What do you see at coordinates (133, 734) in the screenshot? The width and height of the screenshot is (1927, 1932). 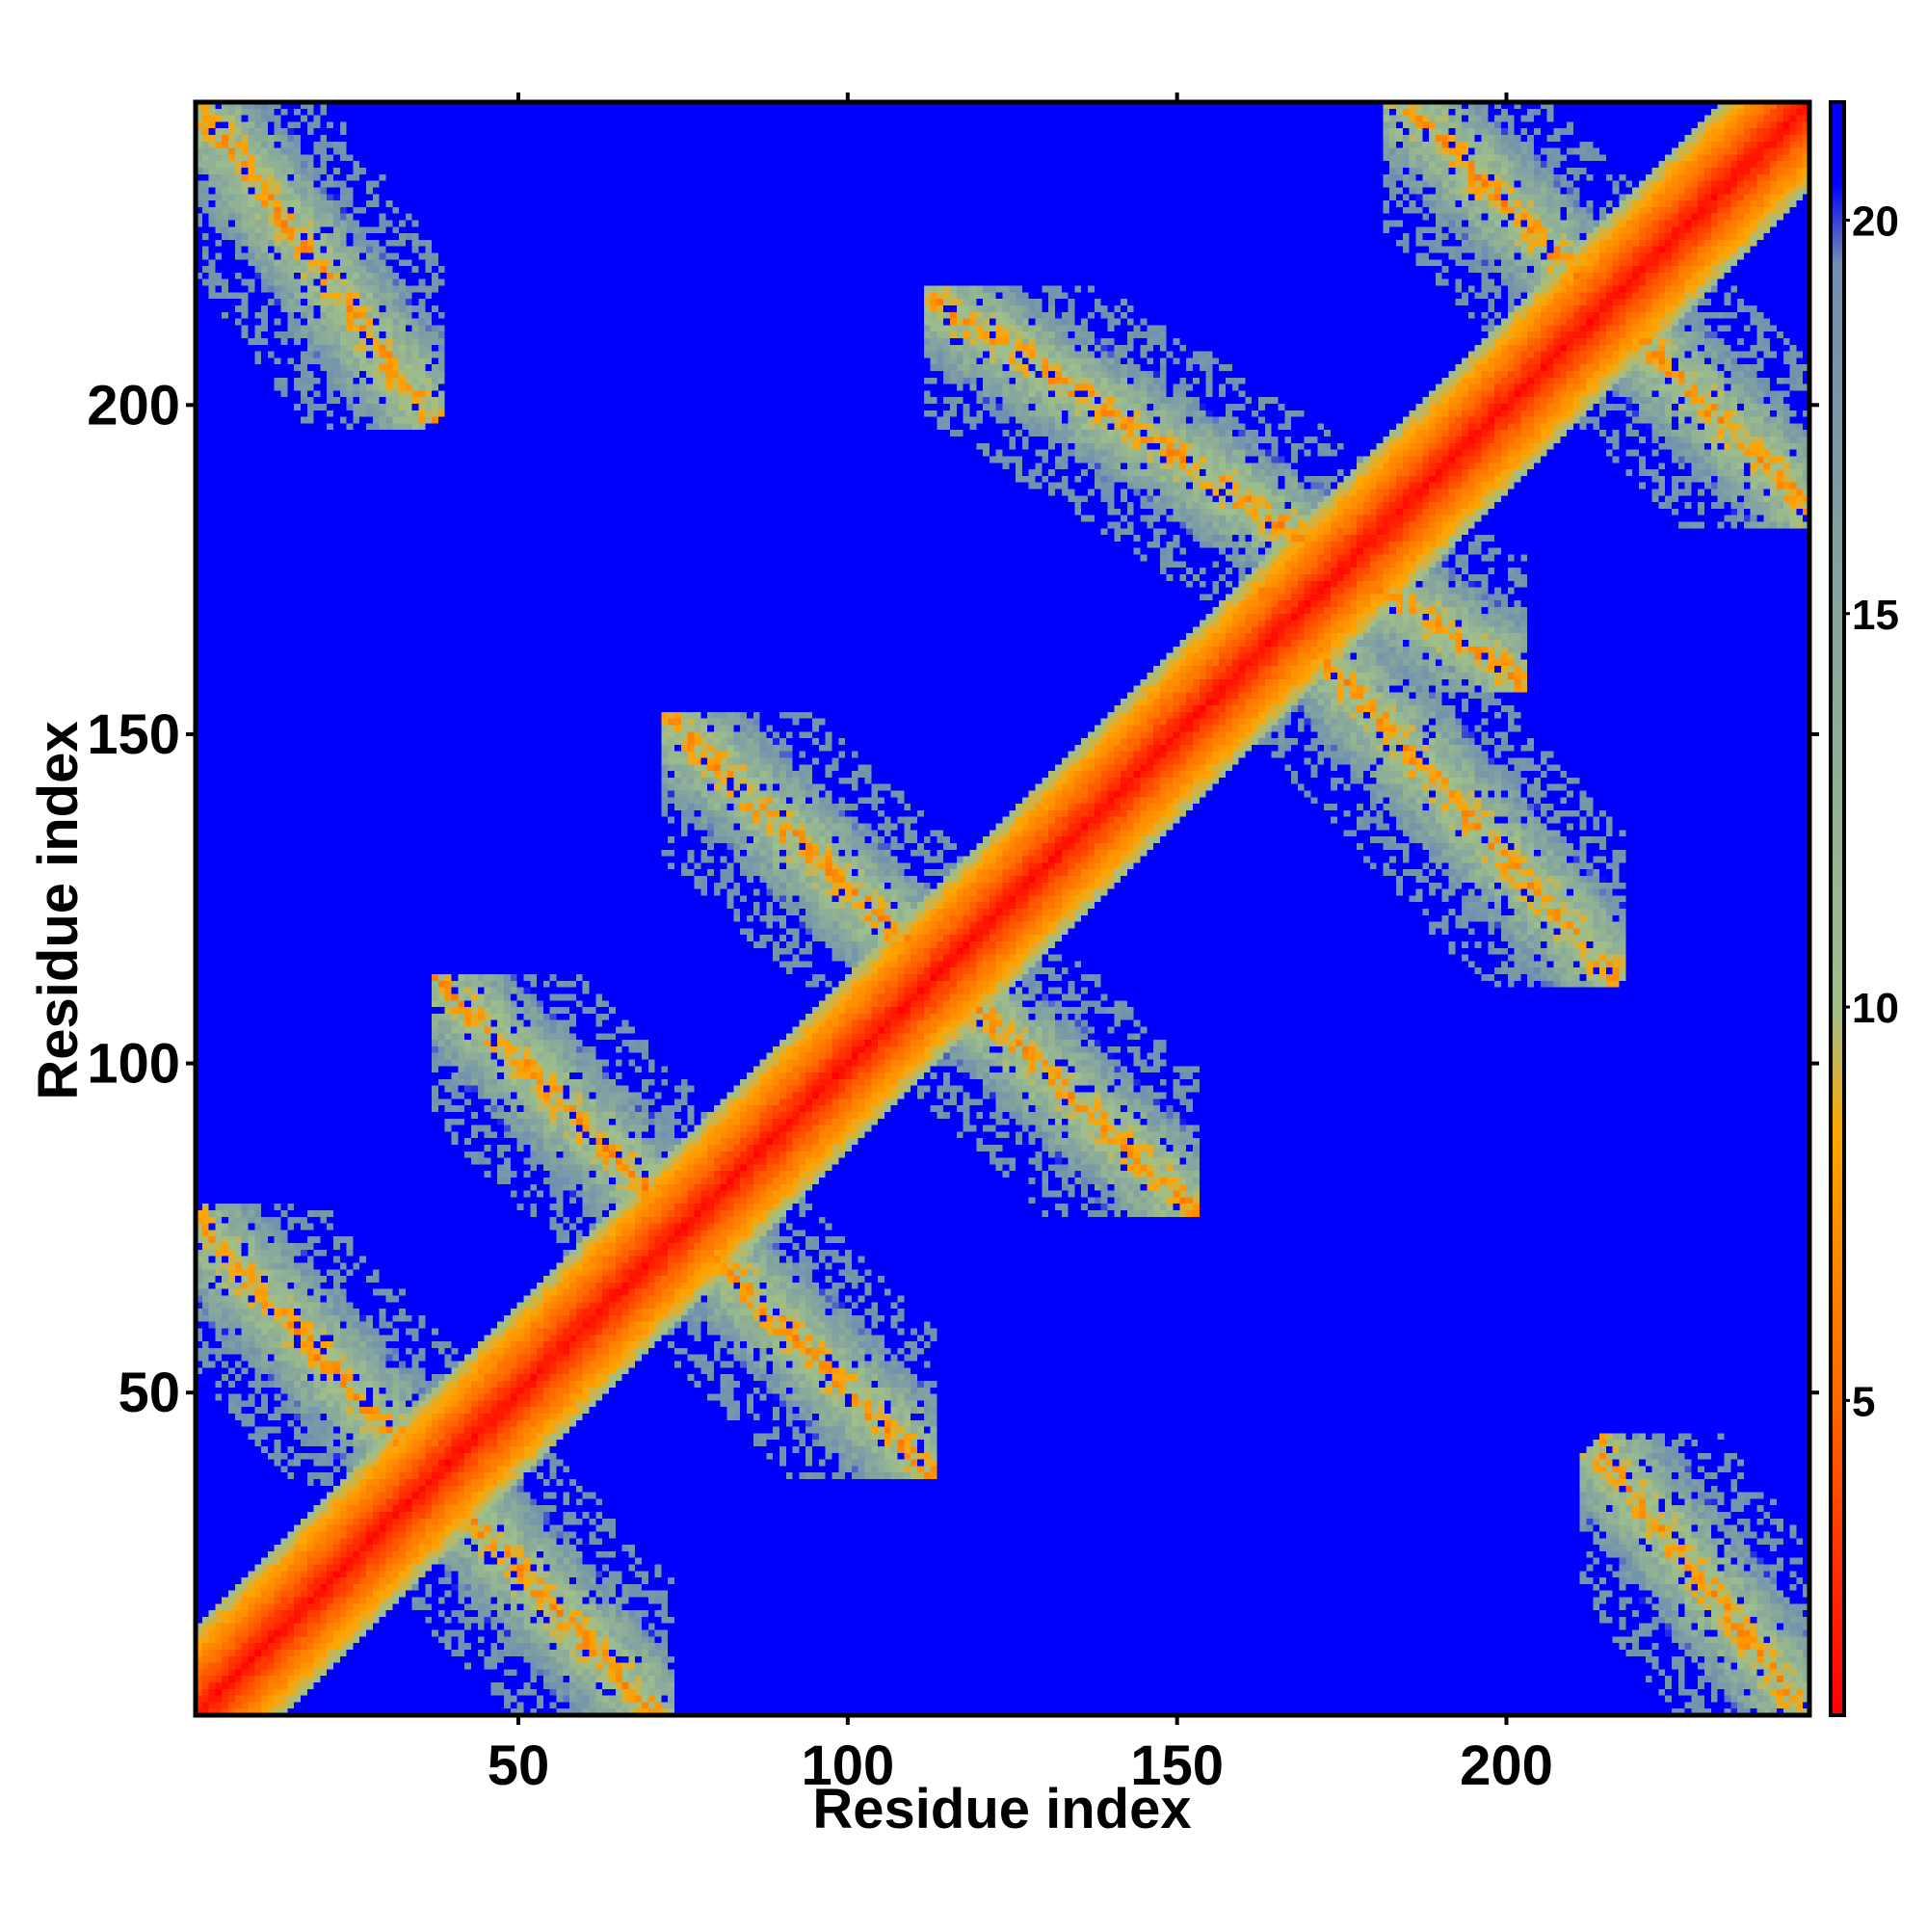 I see `y-tick-label: 150` at bounding box center [133, 734].